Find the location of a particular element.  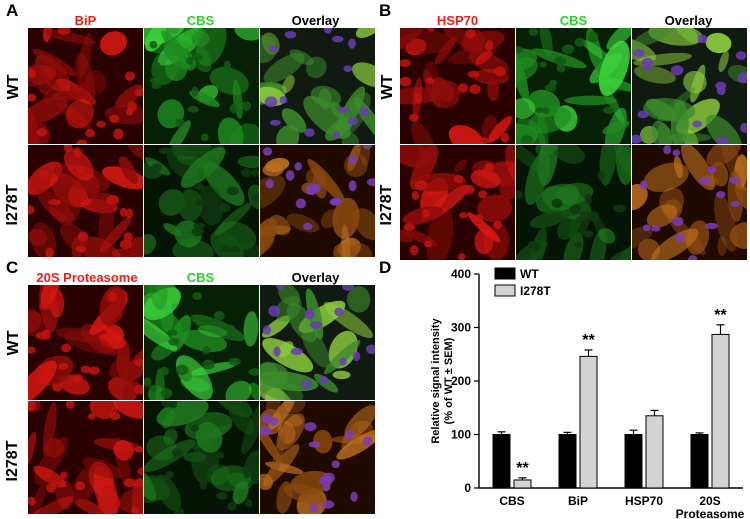

panel-b-title-overlay: Overlay is located at coordinates (688, 20).